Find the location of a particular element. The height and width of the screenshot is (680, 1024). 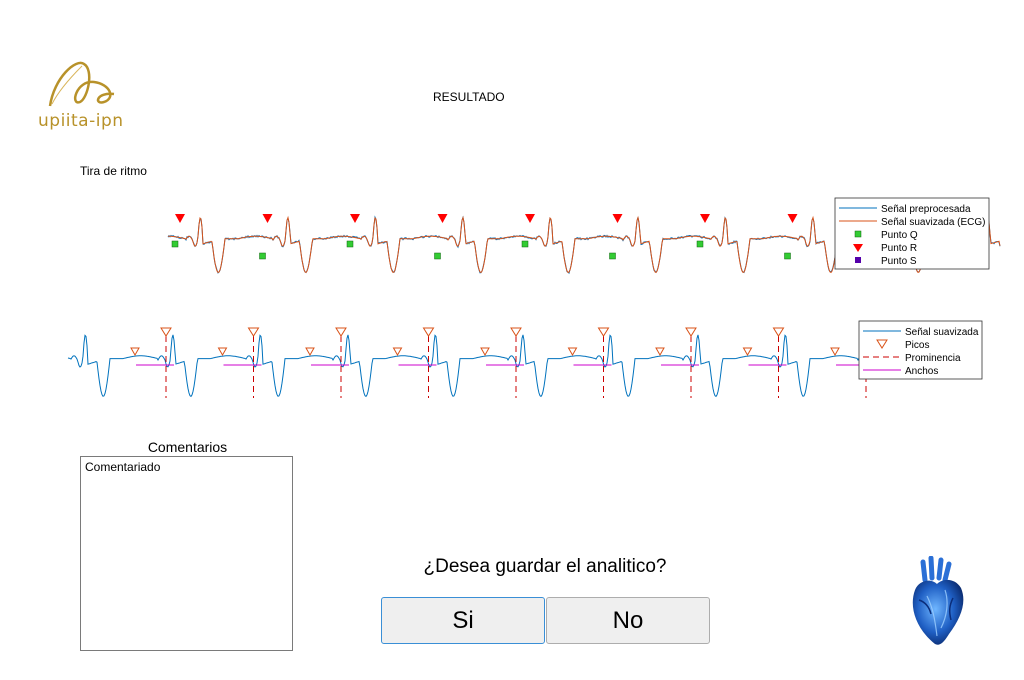

svg-text: Punto S is located at coordinates (899, 261).